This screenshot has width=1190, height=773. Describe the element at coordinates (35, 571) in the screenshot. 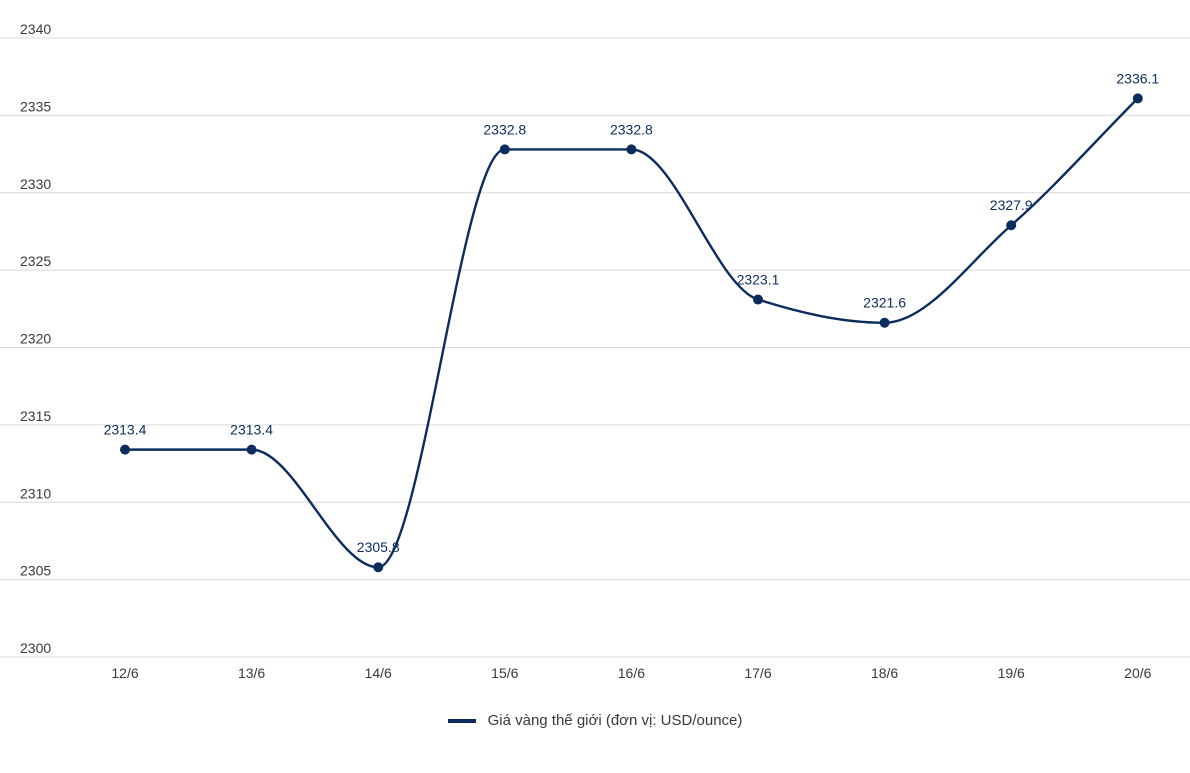

I see `y-tick-2305: 2305` at that location.